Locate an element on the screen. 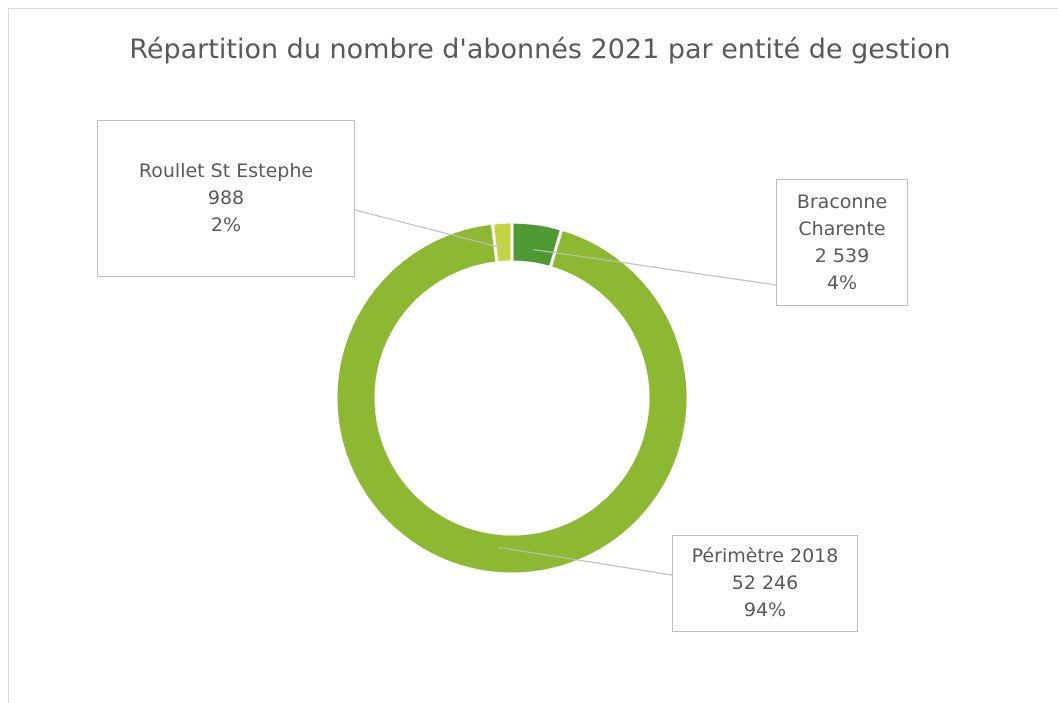  category-label: Braconne Charente is located at coordinates (842, 215).